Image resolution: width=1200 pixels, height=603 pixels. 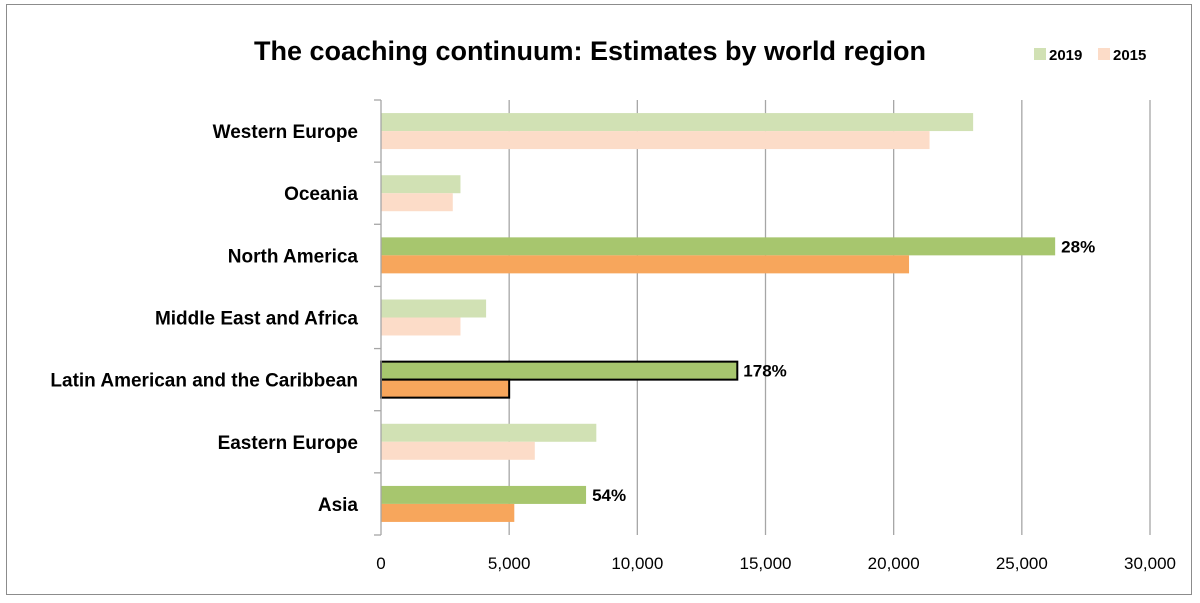 I want to click on data-label: 178%, so click(x=764, y=371).